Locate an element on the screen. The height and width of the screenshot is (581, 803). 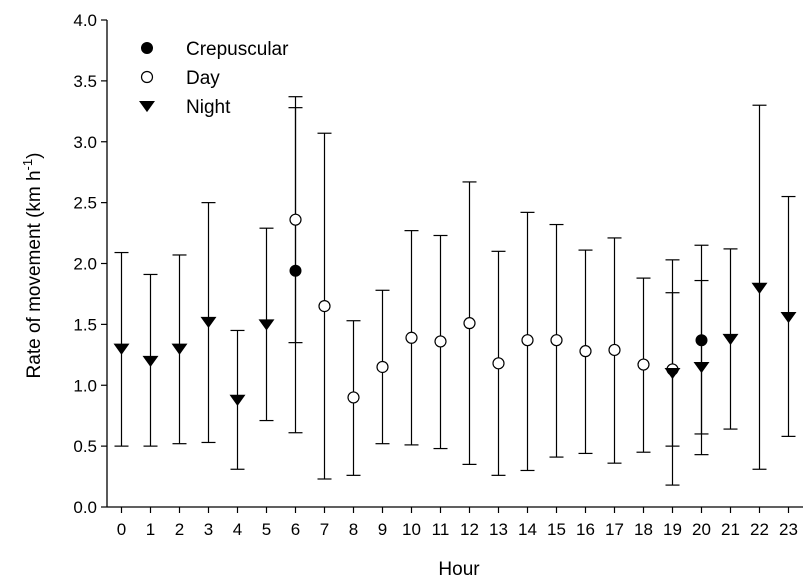
y-axis-title-main: Rate of movement (km h is located at coordinates (34, 274).